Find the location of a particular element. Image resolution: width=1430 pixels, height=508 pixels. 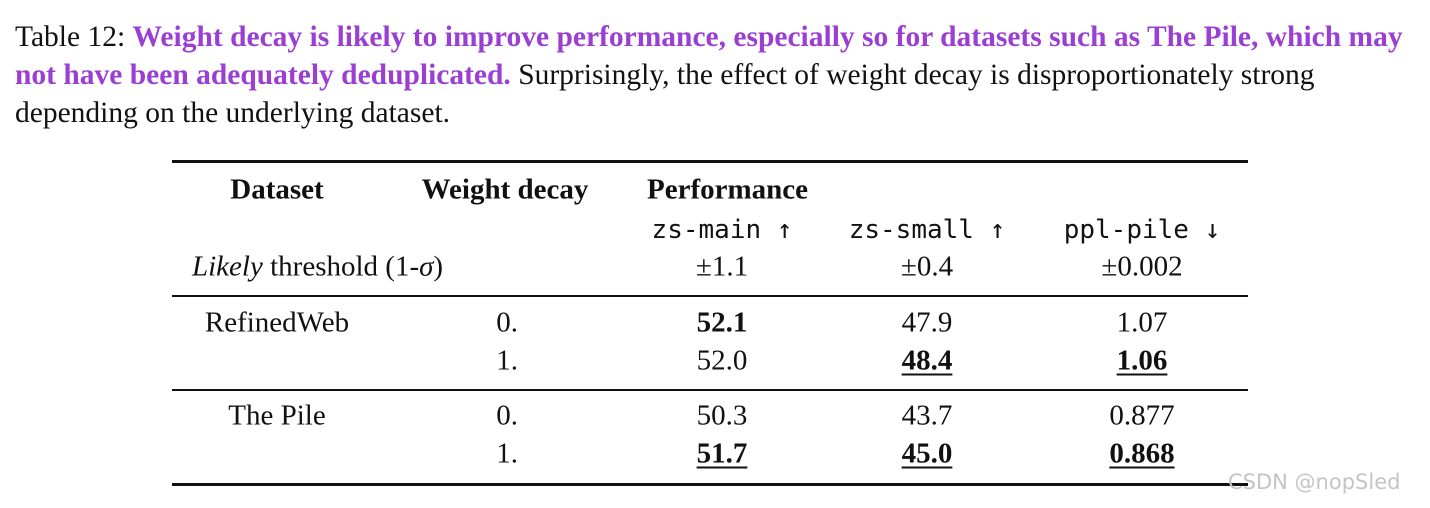

watermark: CSDN @nopSled is located at coordinates (1314, 482).